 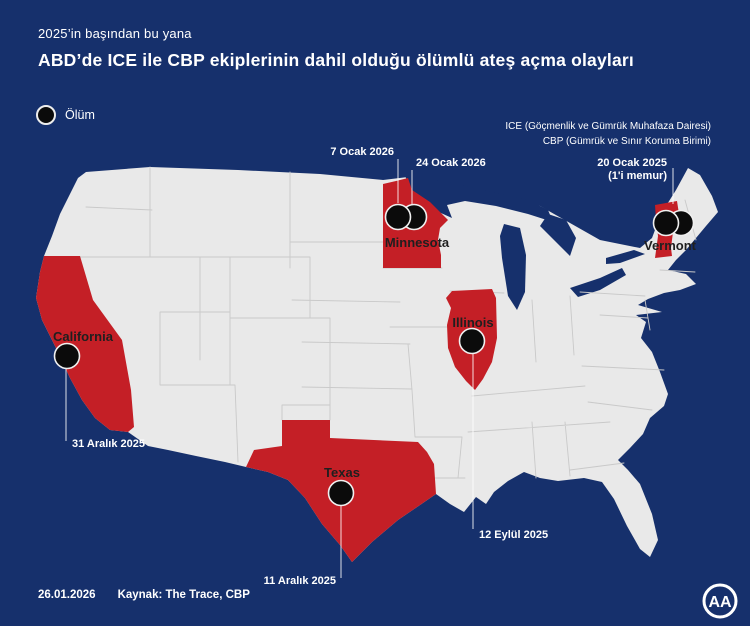 What do you see at coordinates (513, 267) in the screenshot?
I see `lake-michigan` at bounding box center [513, 267].